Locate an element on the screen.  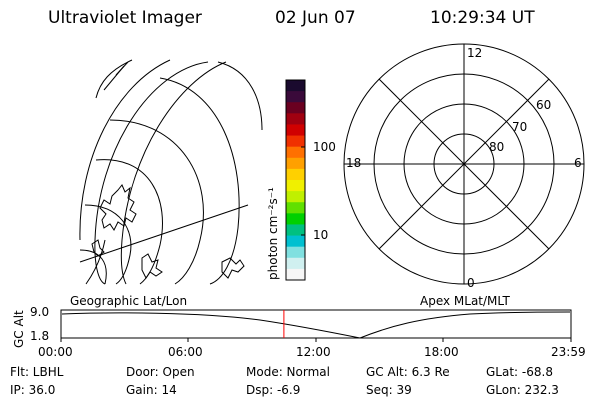
x-tick-label: 12:00 is located at coordinates (313, 352).